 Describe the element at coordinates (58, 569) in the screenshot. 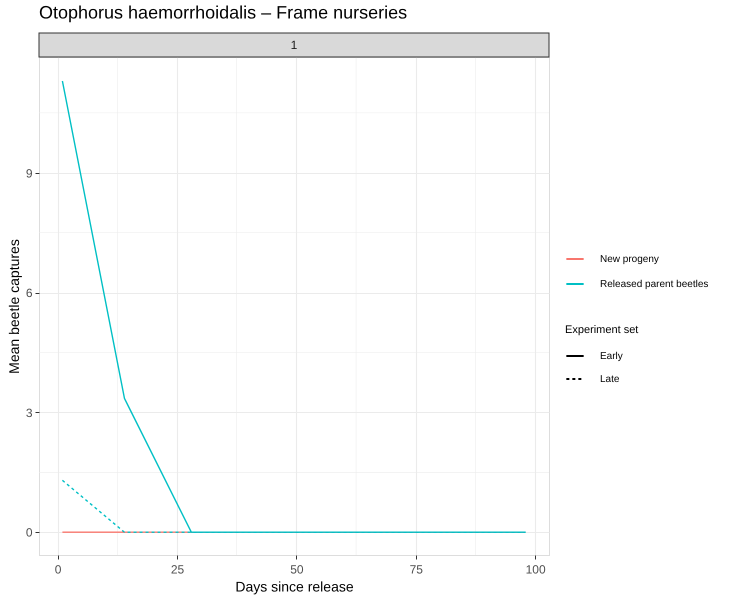

I see `x-tick-label: 0` at that location.